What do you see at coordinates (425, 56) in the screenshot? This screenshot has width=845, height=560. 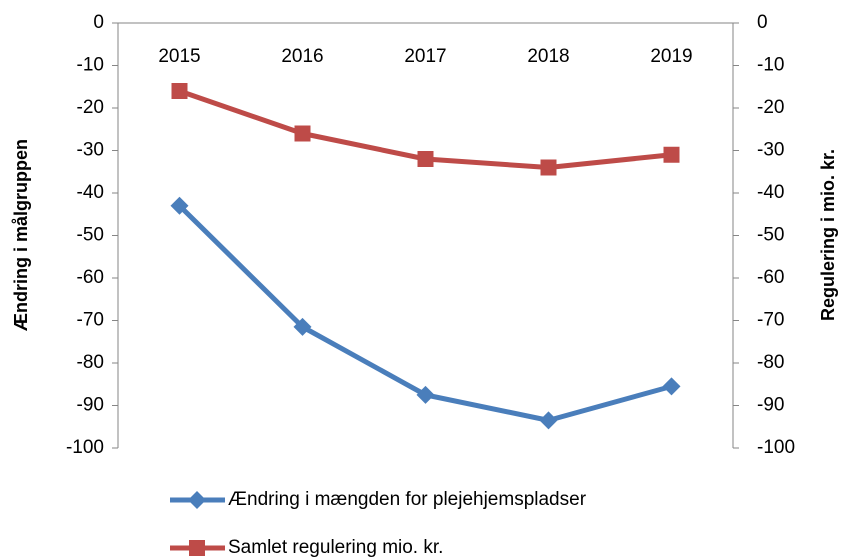 I see `x-tick-label: 2017` at bounding box center [425, 56].